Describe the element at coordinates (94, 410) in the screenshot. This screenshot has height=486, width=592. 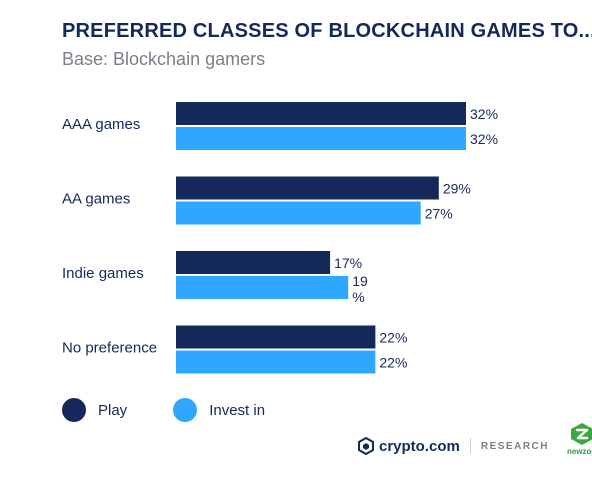
I see `legend-item-play: Play` at that location.